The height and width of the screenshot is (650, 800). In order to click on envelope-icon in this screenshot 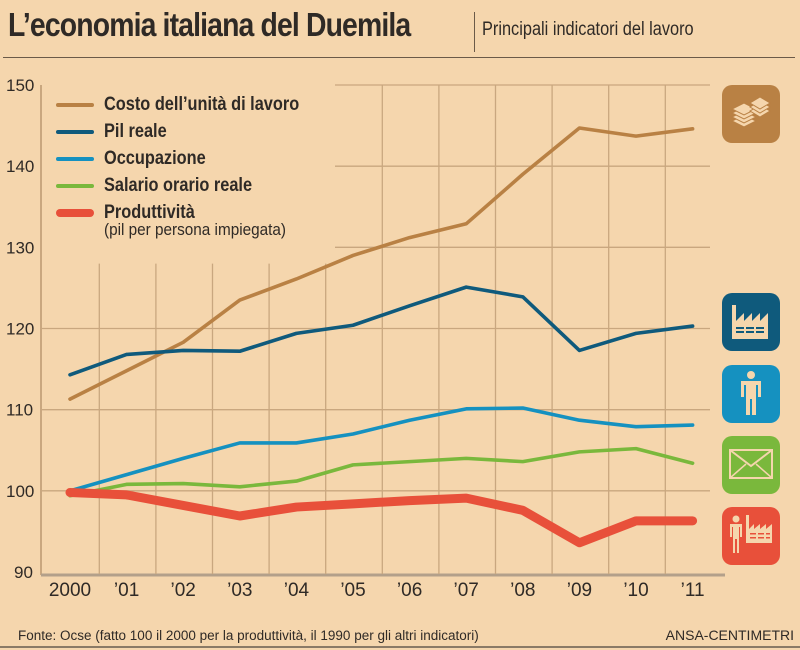, I will do `click(751, 465)`.